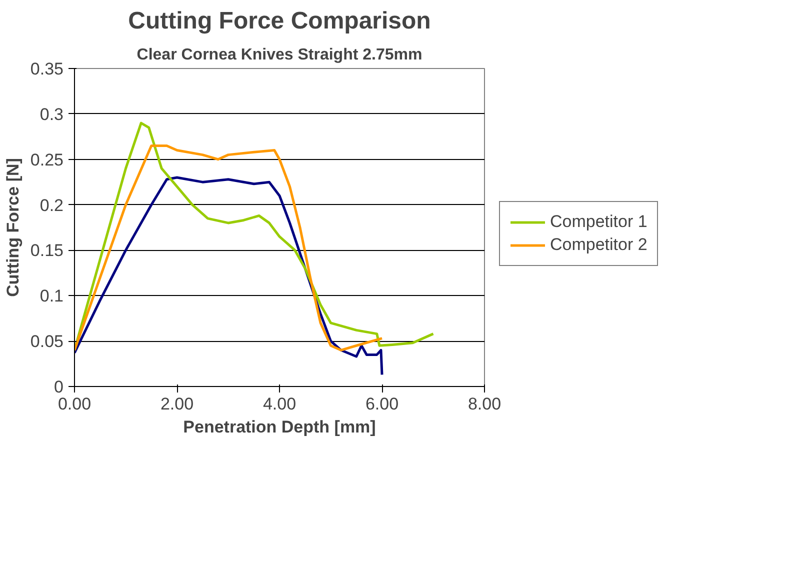 This screenshot has height=571, width=787. What do you see at coordinates (52, 114) in the screenshot?
I see `y-tick-label: 0.3` at bounding box center [52, 114].